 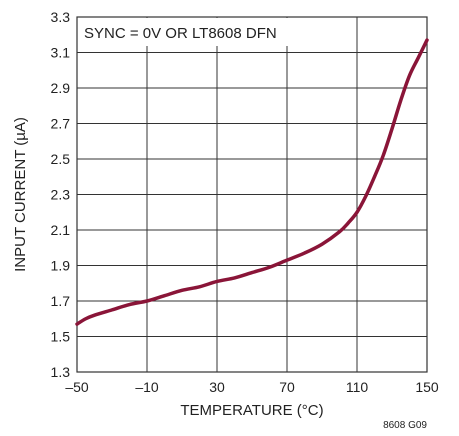 I want to click on y-tick-label: 1.3, so click(x=61, y=372).